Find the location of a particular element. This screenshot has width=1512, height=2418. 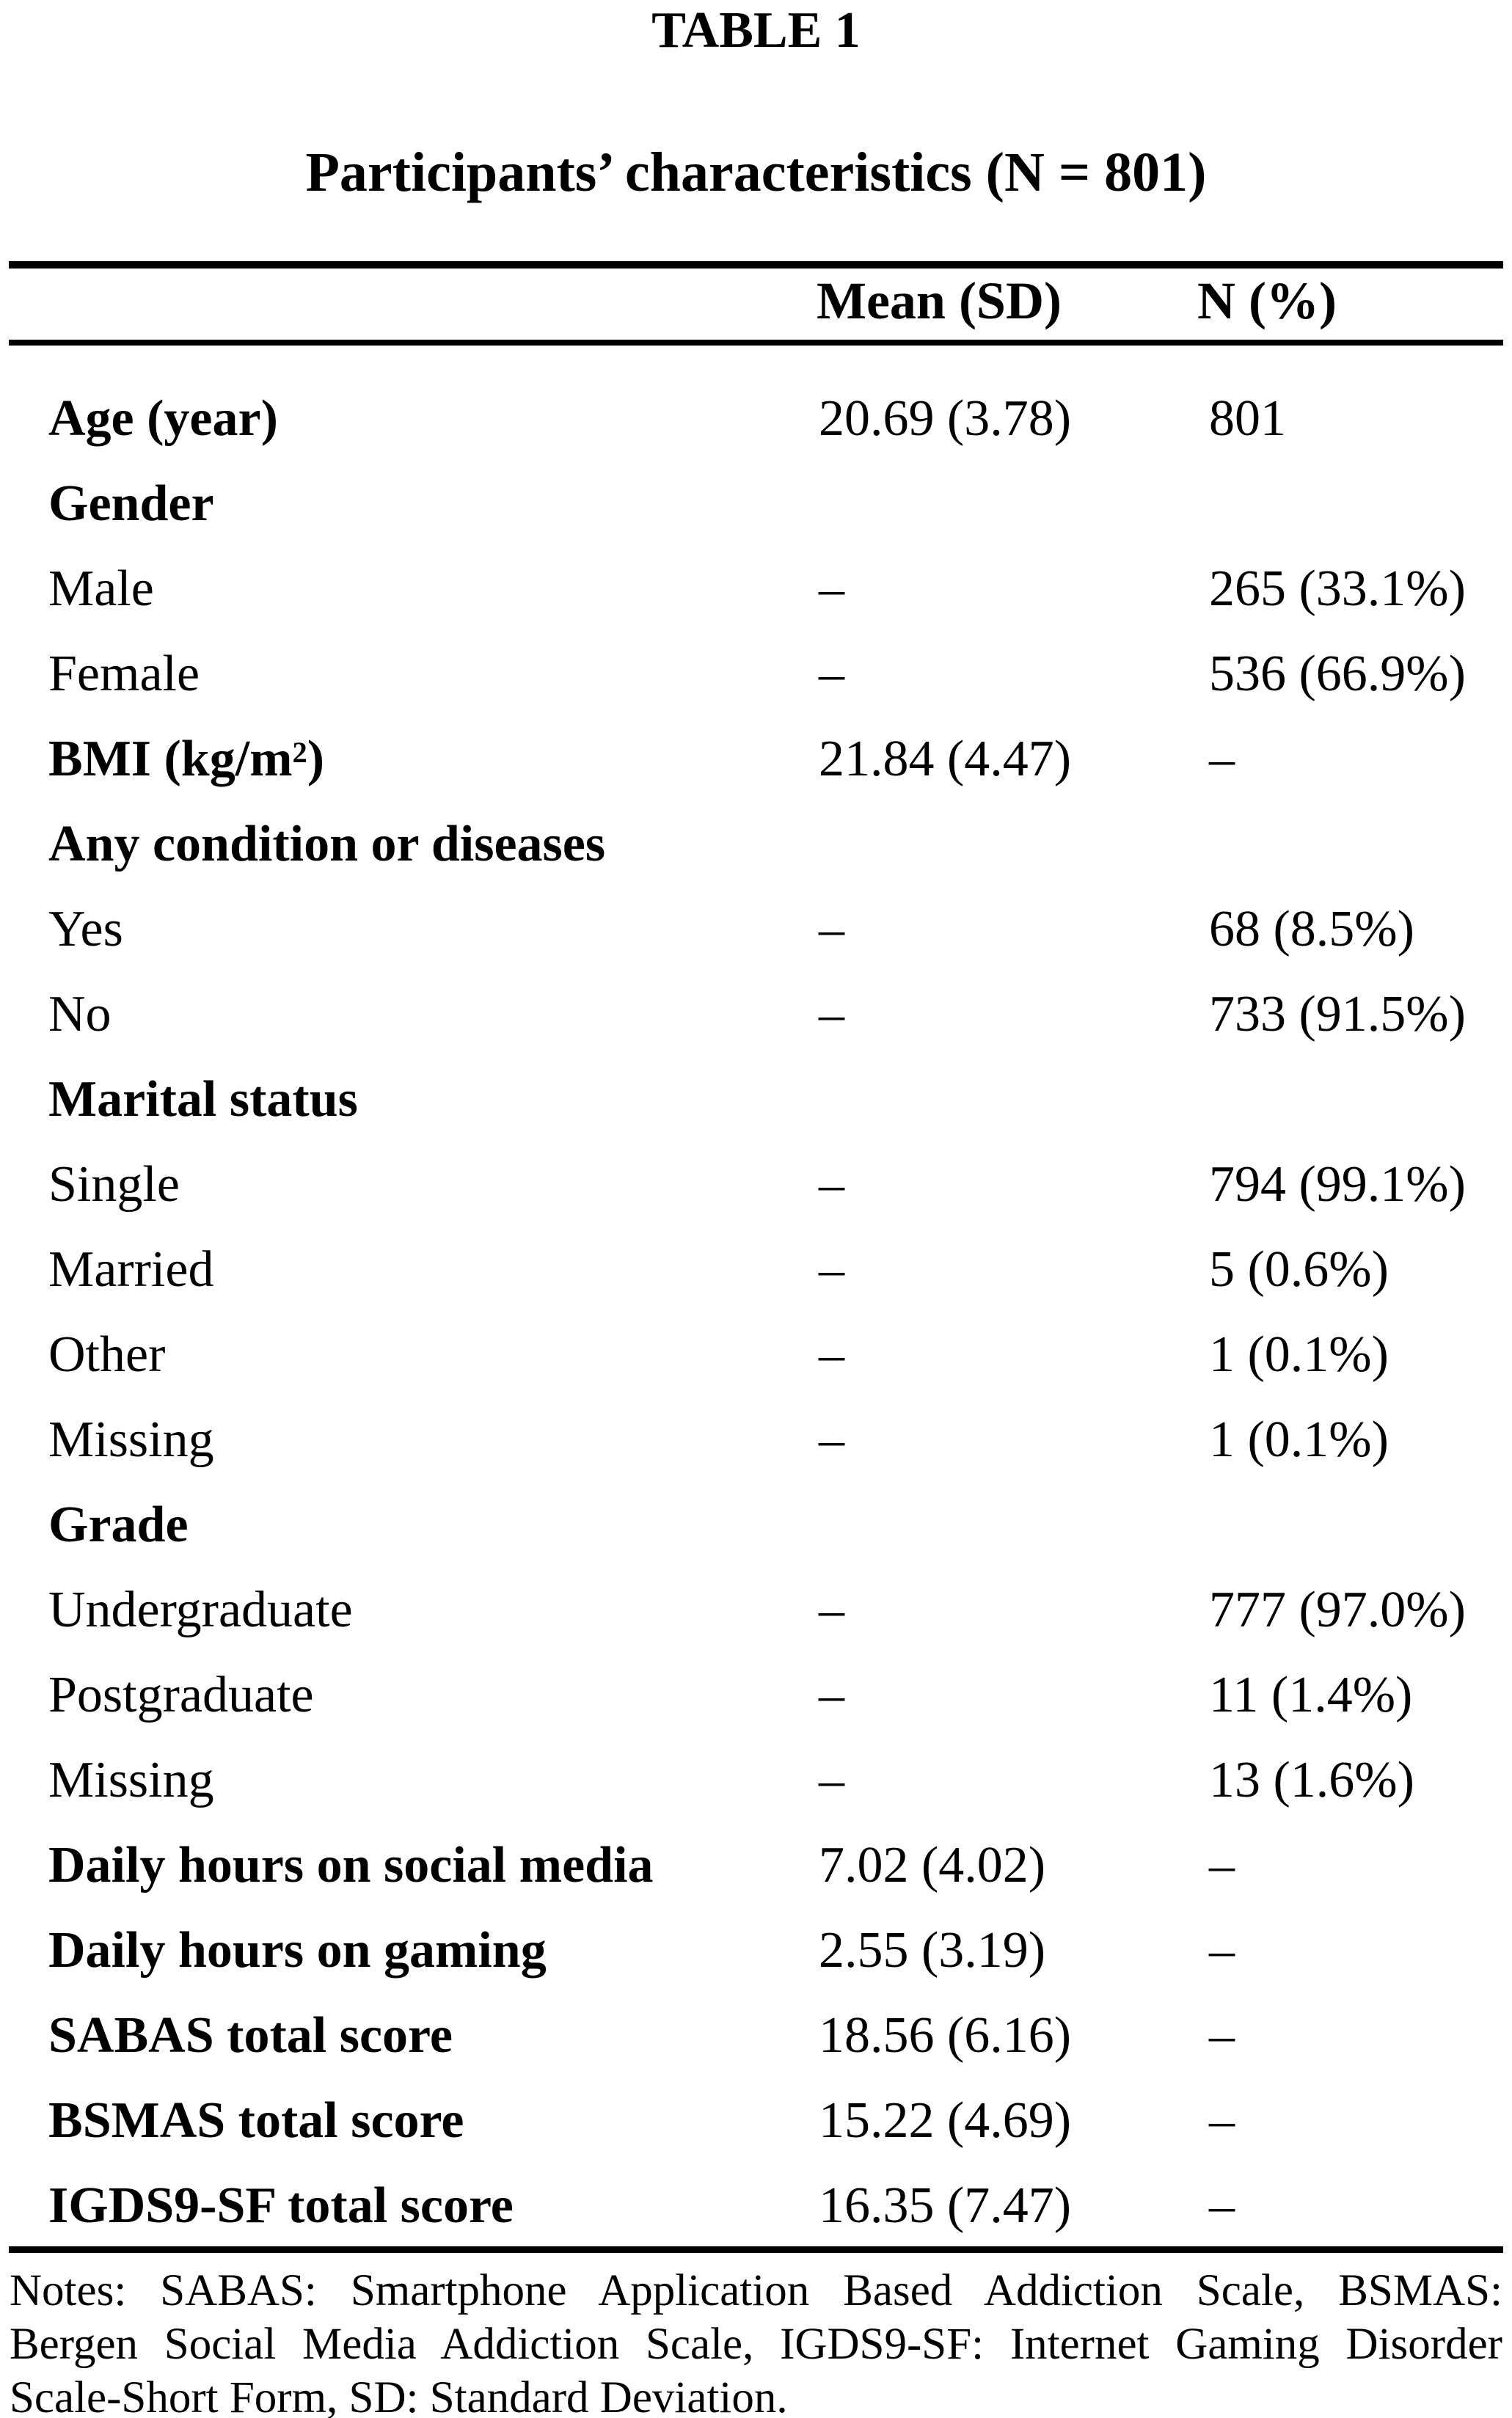

row-label: No is located at coordinates (80, 1014).